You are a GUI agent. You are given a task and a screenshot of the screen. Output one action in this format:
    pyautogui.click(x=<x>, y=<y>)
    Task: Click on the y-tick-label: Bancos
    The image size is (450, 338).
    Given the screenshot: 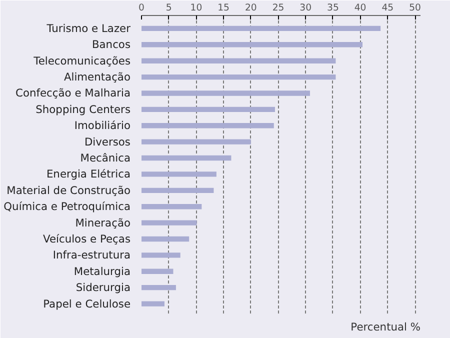 What is the action you would take?
    pyautogui.click(x=111, y=45)
    